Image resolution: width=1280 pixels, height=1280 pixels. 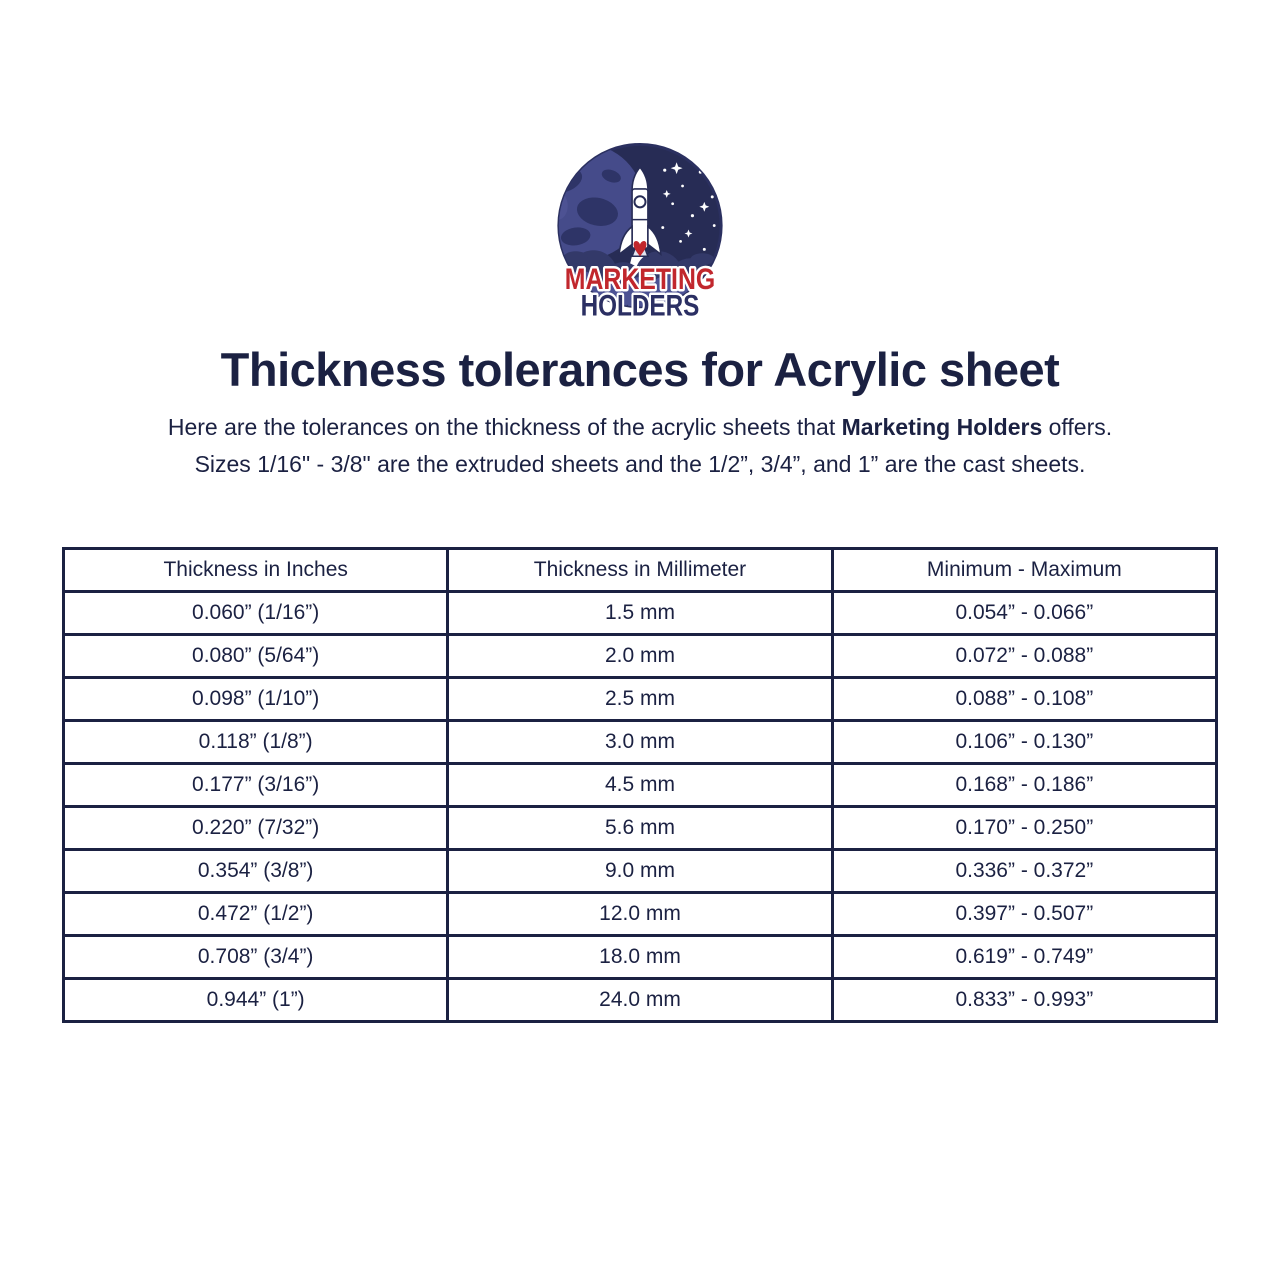 What do you see at coordinates (942, 427) in the screenshot?
I see `intro-brand-bold: Marketing Holders` at bounding box center [942, 427].